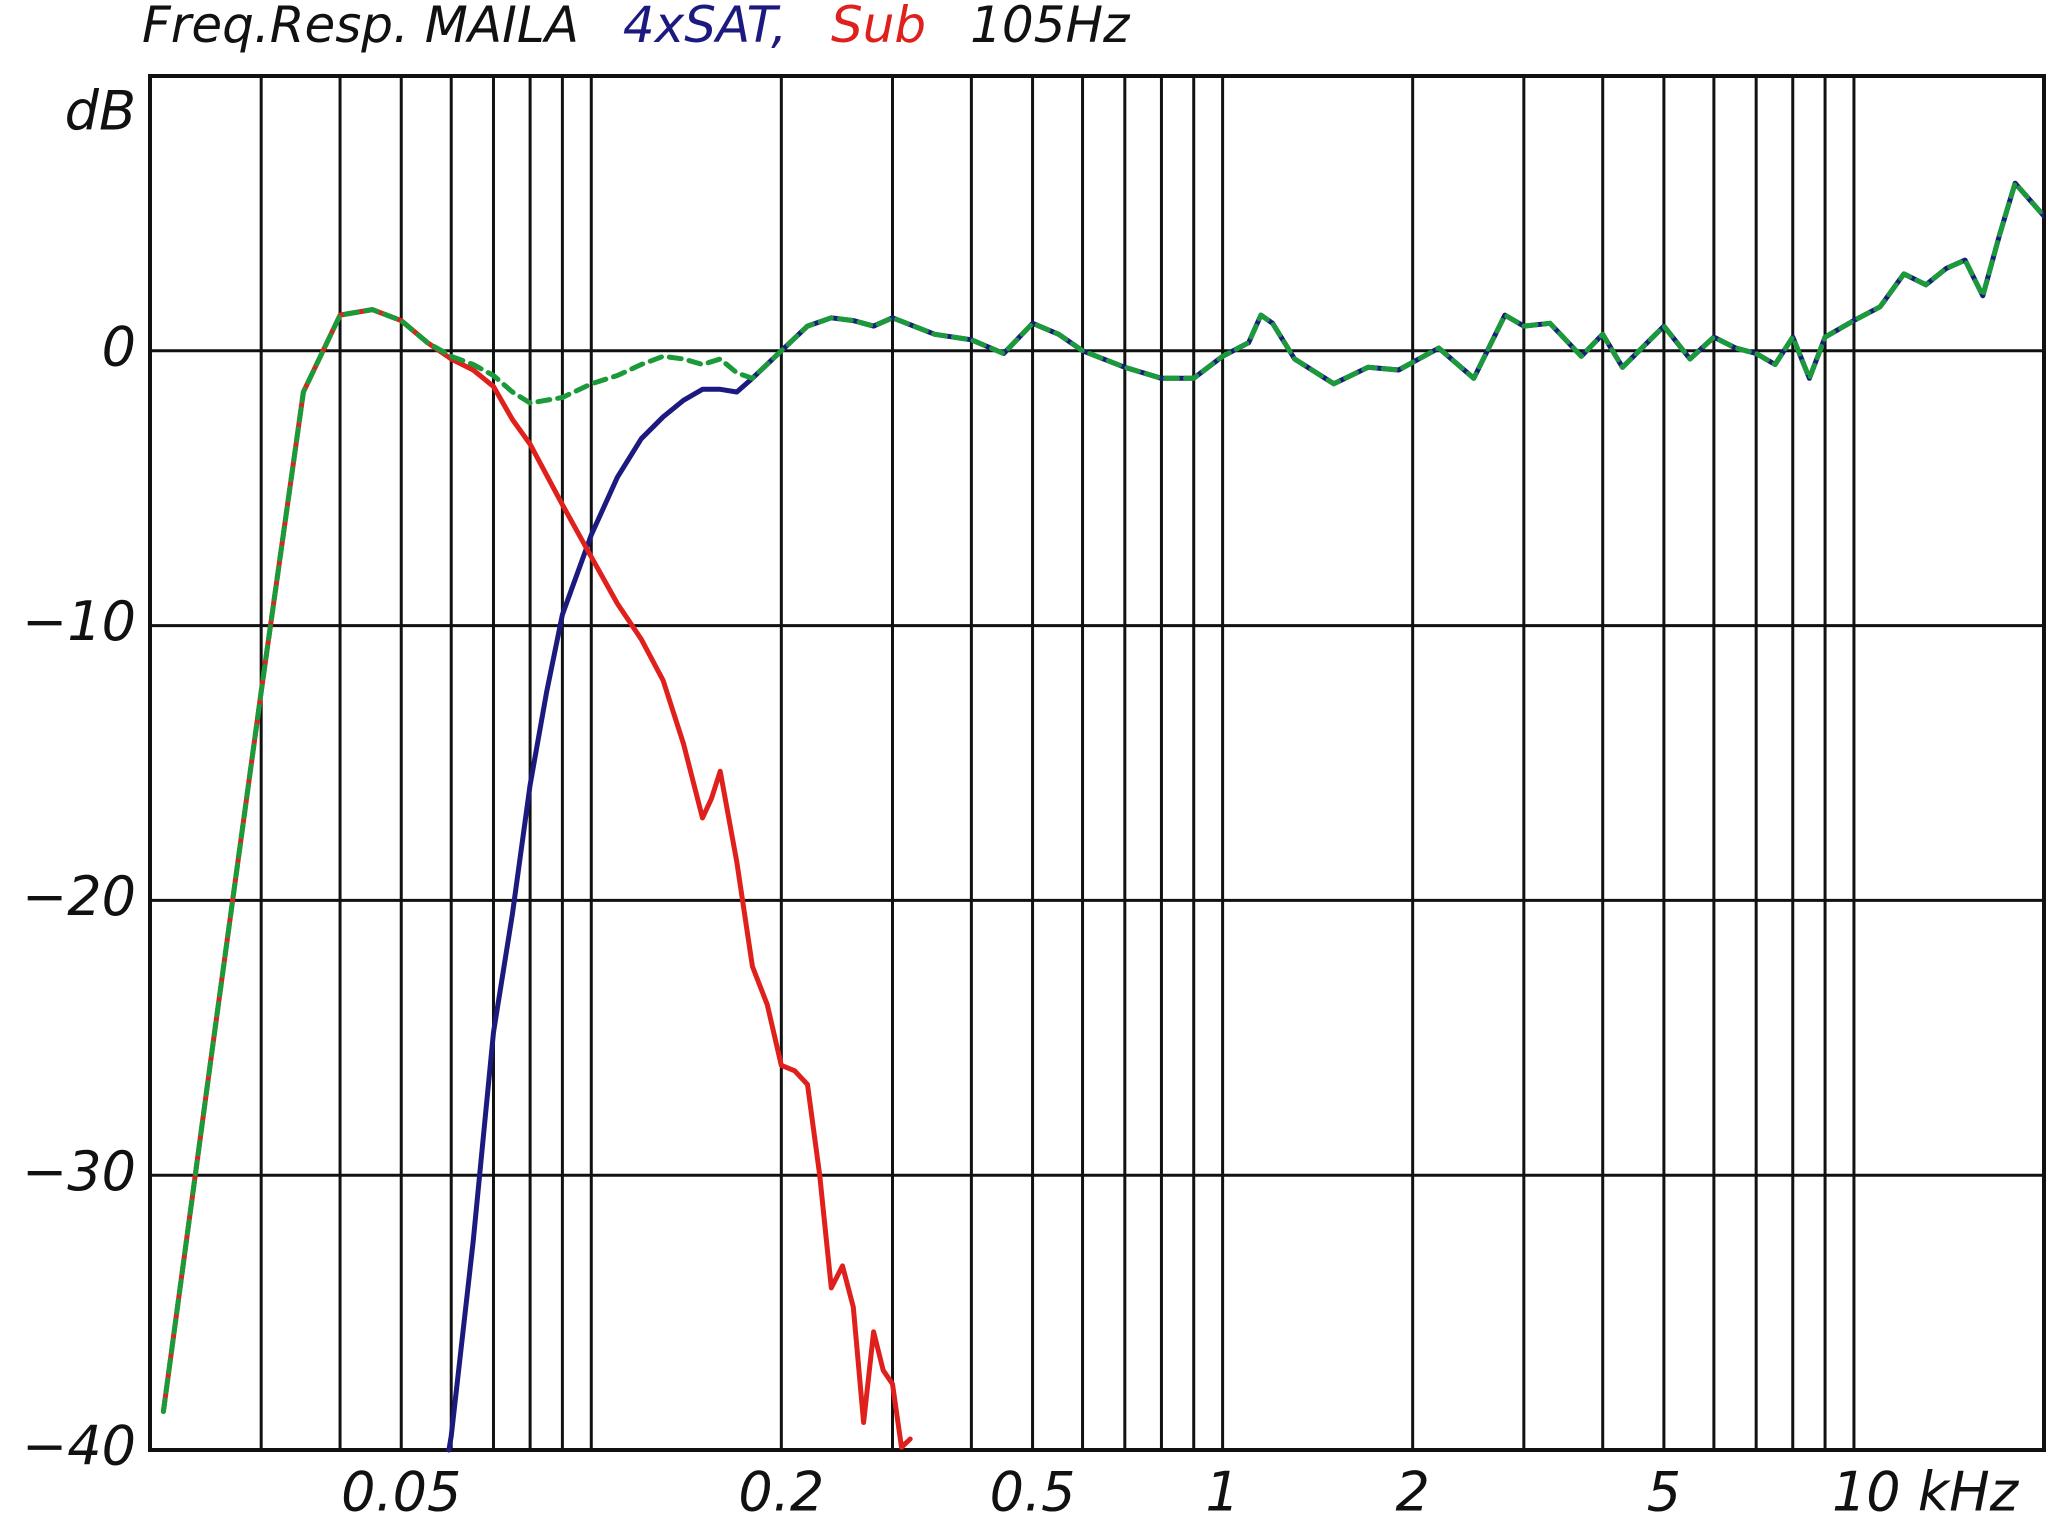 Image resolution: width=2048 pixels, height=1519 pixels. I want to click on title-text: Freq.Resp. MAILA, so click(360, 27).